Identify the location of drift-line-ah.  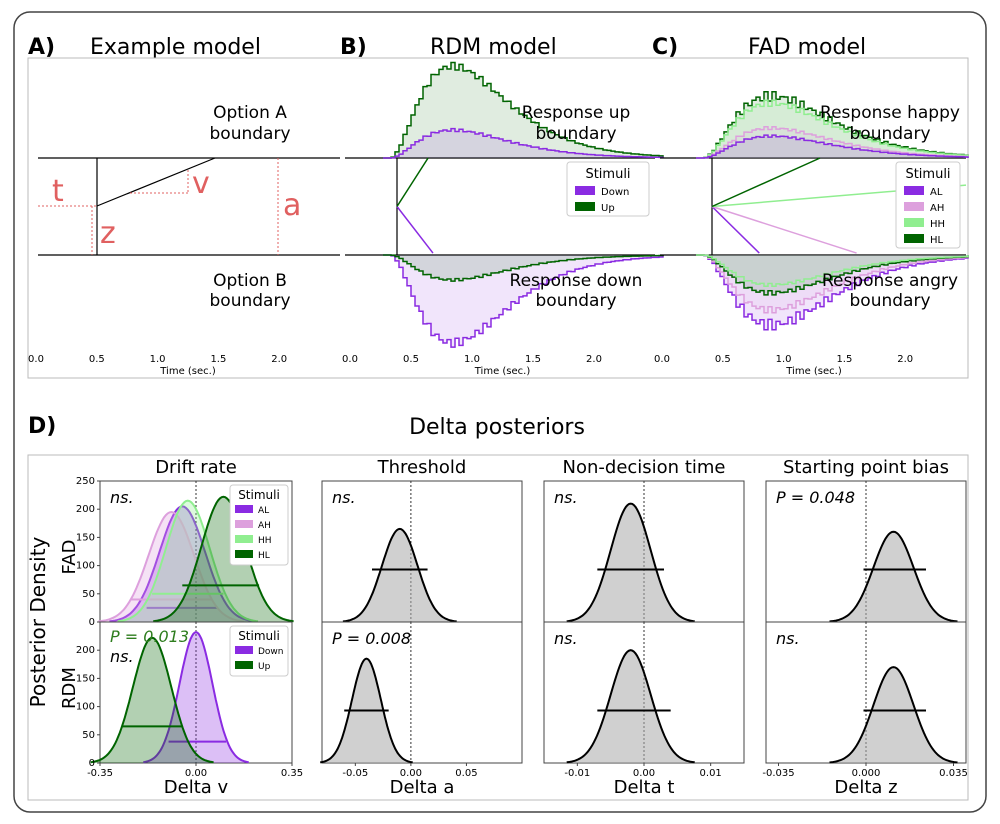
(784, 229).